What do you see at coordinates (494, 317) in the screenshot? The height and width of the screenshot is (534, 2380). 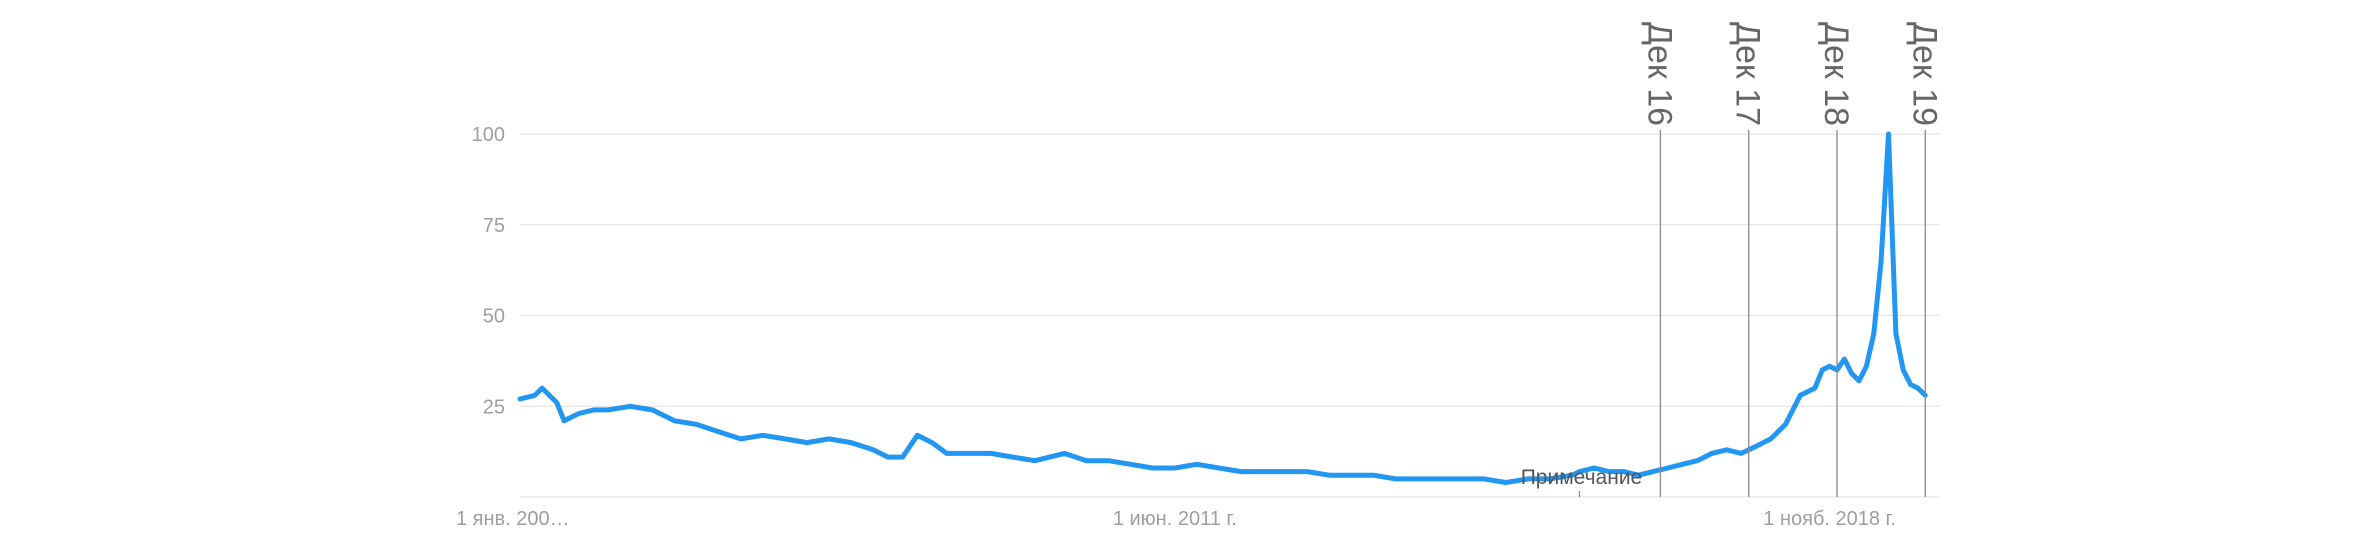 I see `y-tick-label: 50` at bounding box center [494, 317].